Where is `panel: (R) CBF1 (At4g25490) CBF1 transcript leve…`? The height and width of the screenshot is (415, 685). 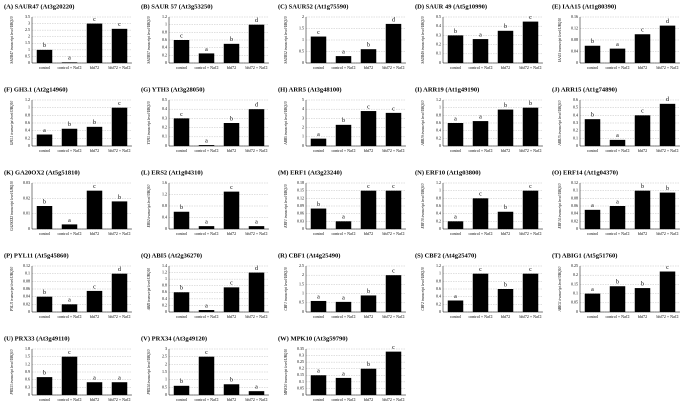
panel: (R) CBF1 (At4g25490) CBF1 transcript leve… is located at coordinates (342, 285).